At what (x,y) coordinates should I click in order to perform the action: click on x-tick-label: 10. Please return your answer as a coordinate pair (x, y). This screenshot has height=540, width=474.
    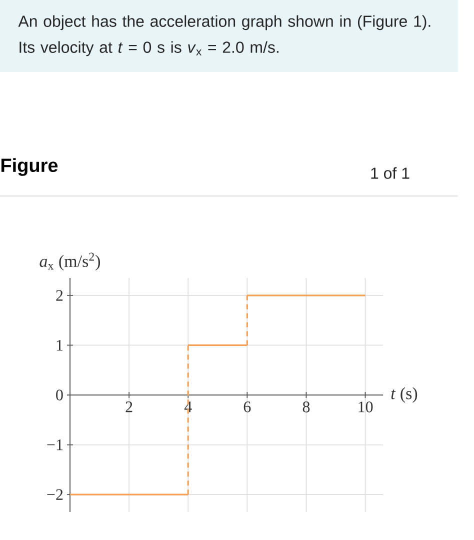
    Looking at the image, I should click on (365, 407).